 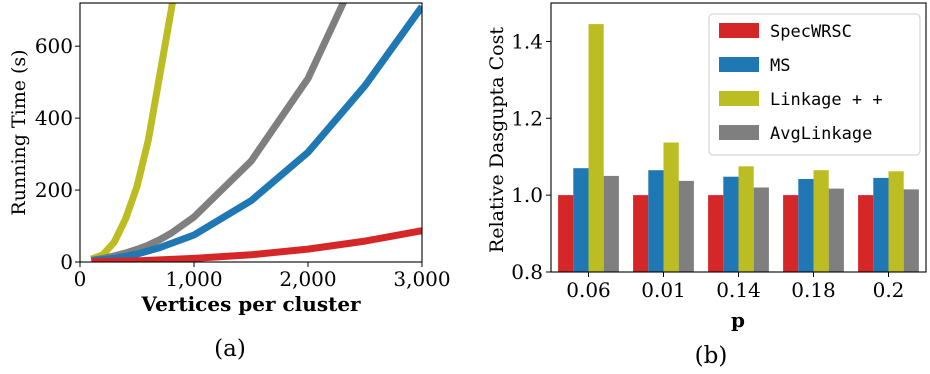 I want to click on chart-a-x-tick-label: 3,000, so click(x=421, y=279).